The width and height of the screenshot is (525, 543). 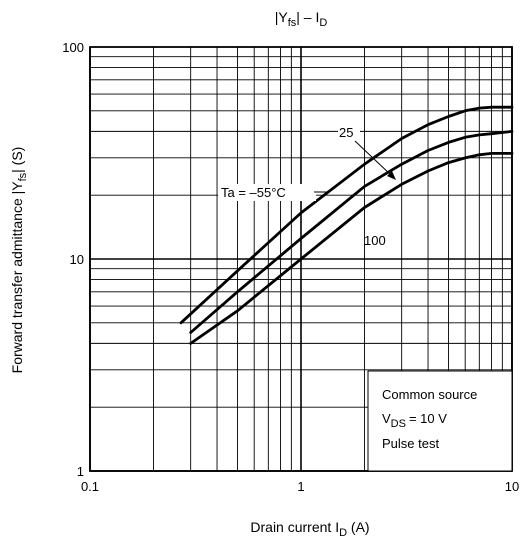 What do you see at coordinates (512, 486) in the screenshot?
I see `x-tick-label: 10` at bounding box center [512, 486].